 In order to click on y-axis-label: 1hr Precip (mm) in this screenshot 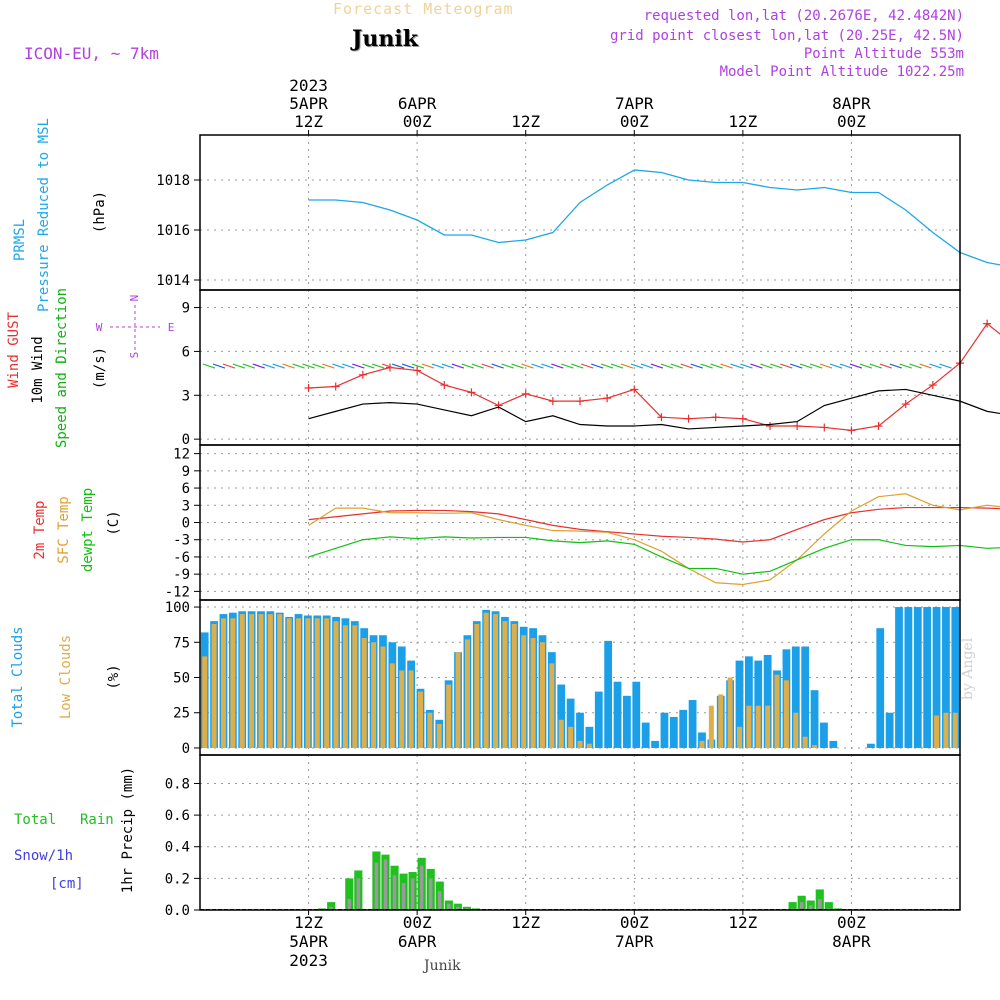, I will do `click(128, 830)`.